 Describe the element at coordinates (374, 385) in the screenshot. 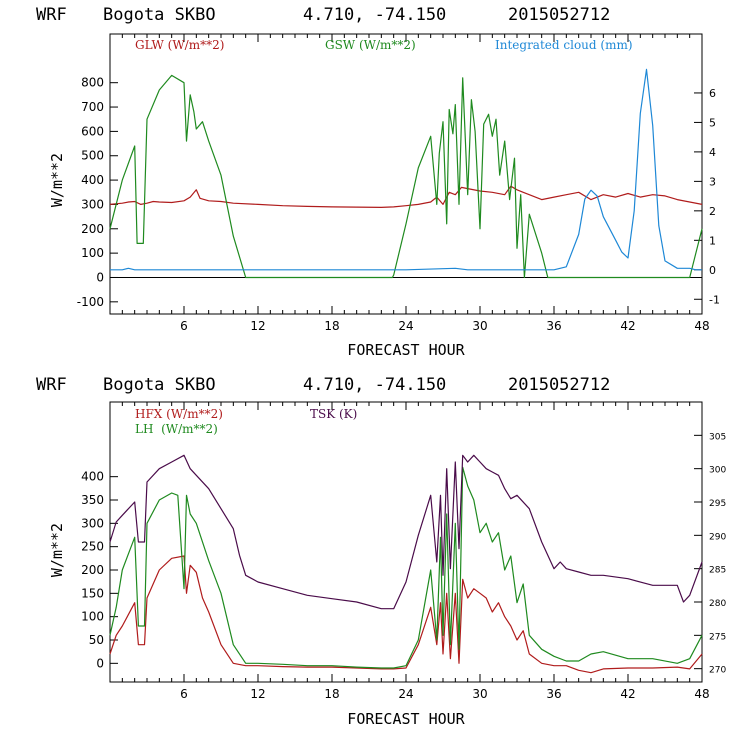

I see `chart-2-header-coords: 4.710, -74.150` at that location.